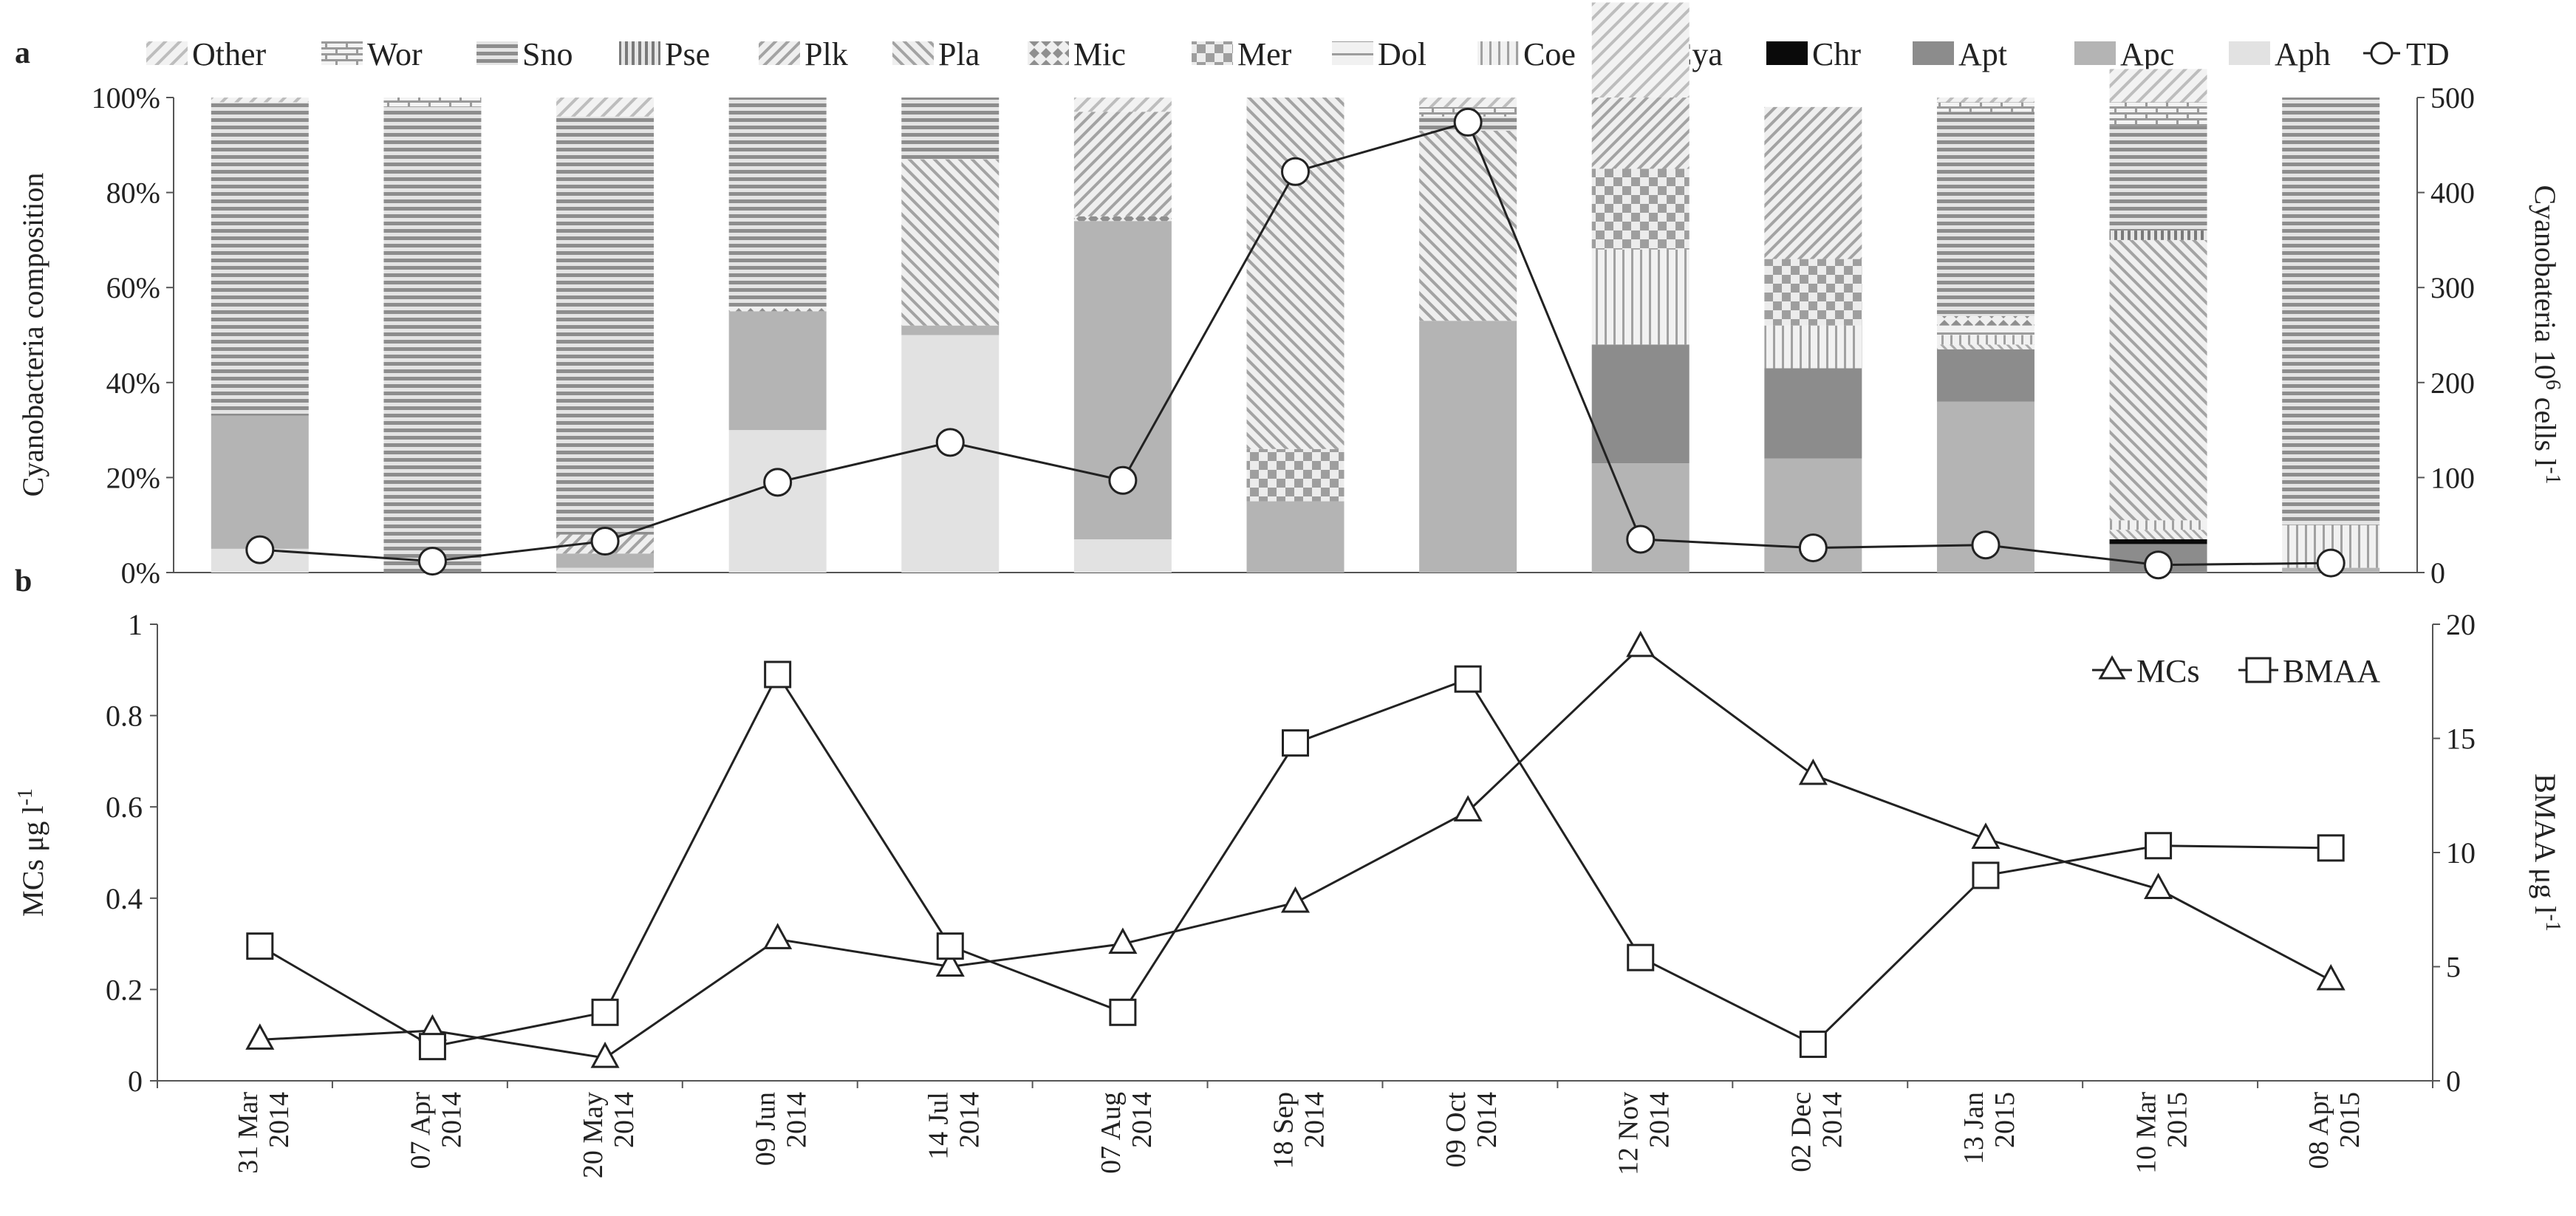 The width and height of the screenshot is (2576, 1216). Describe the element at coordinates (124, 807) in the screenshot. I see `y-tick-label-b: 0.6` at that location.